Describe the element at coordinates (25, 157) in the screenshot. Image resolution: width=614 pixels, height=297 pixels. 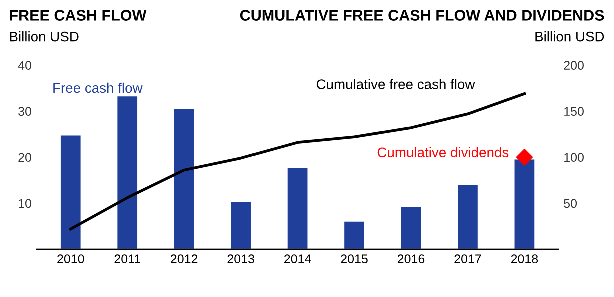
I see `y-tick-label: 20` at that location.